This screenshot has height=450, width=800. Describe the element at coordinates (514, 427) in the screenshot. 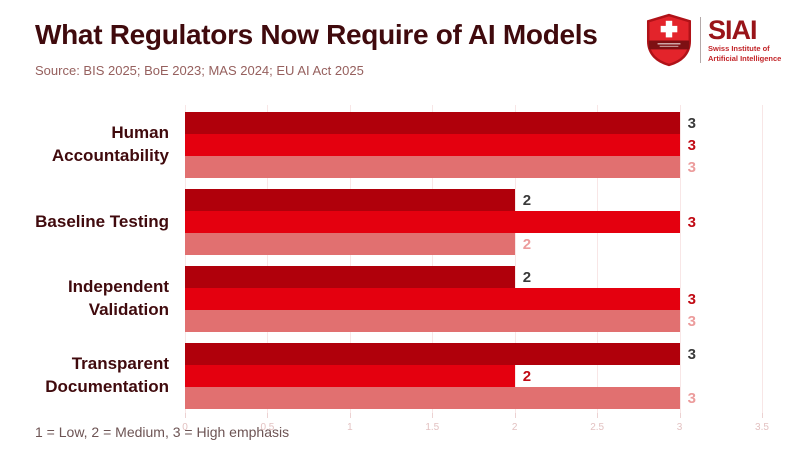

I see `x-tick-label: 2` at that location.